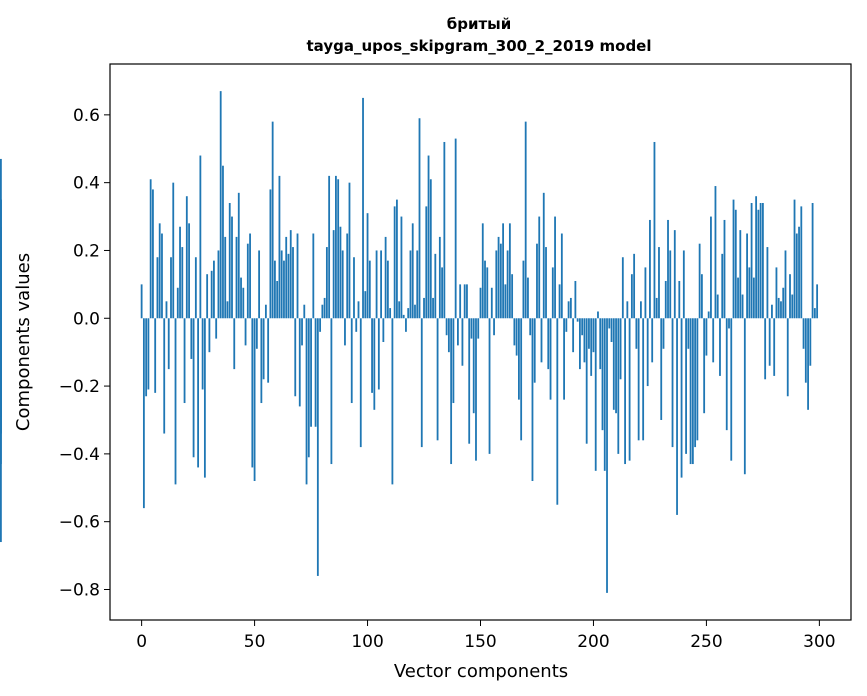  What do you see at coordinates (367, 642) in the screenshot?
I see `x-tick-label: 100` at bounding box center [367, 642].